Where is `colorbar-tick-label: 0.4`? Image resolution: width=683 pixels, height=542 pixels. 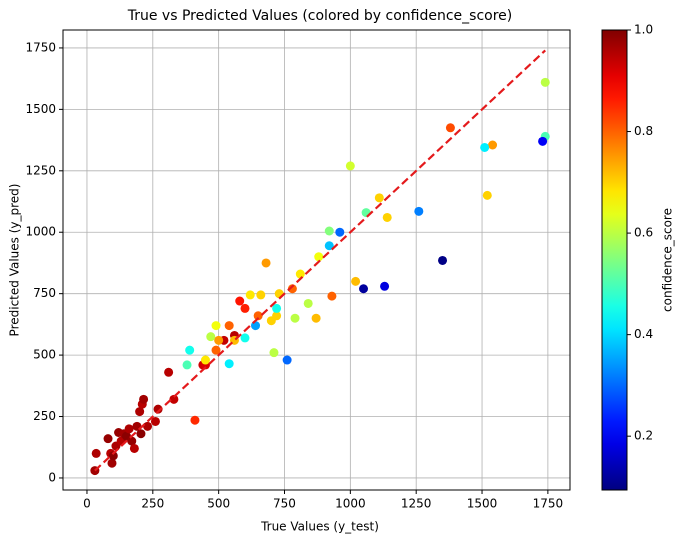
colorbar-tick-label: 0.4 is located at coordinates (643, 334).